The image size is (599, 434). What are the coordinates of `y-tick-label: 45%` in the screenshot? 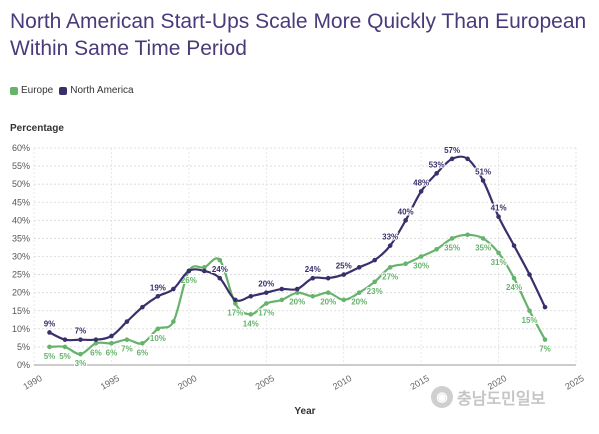 It's located at (21, 202).